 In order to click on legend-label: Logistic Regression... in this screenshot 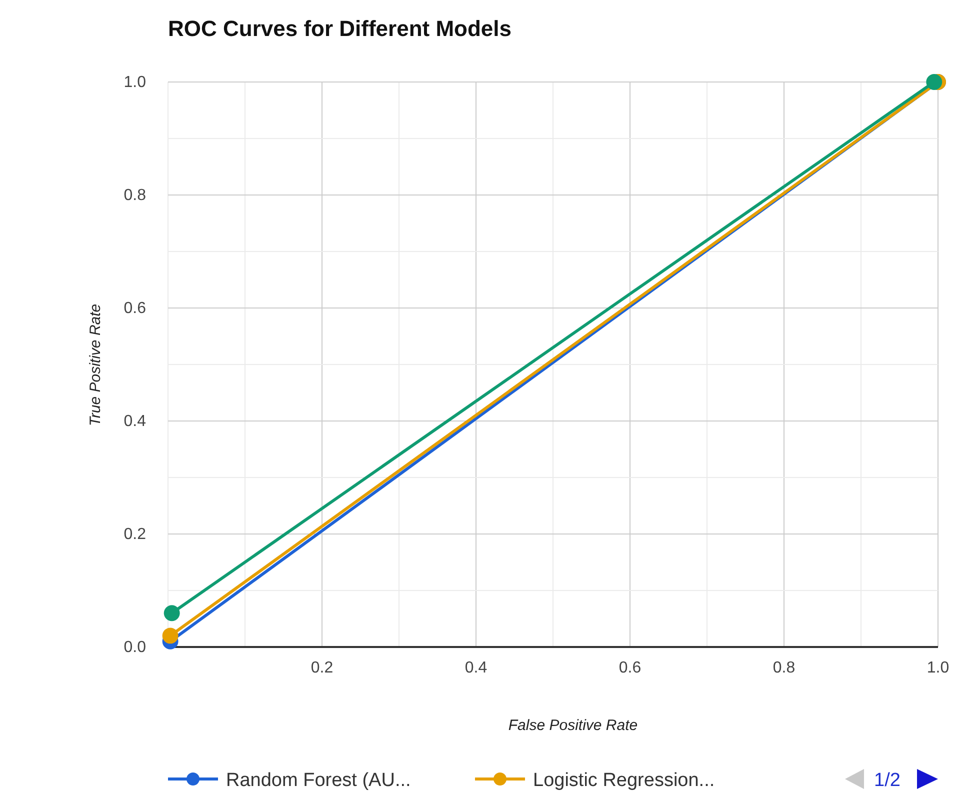, I will do `click(624, 780)`.